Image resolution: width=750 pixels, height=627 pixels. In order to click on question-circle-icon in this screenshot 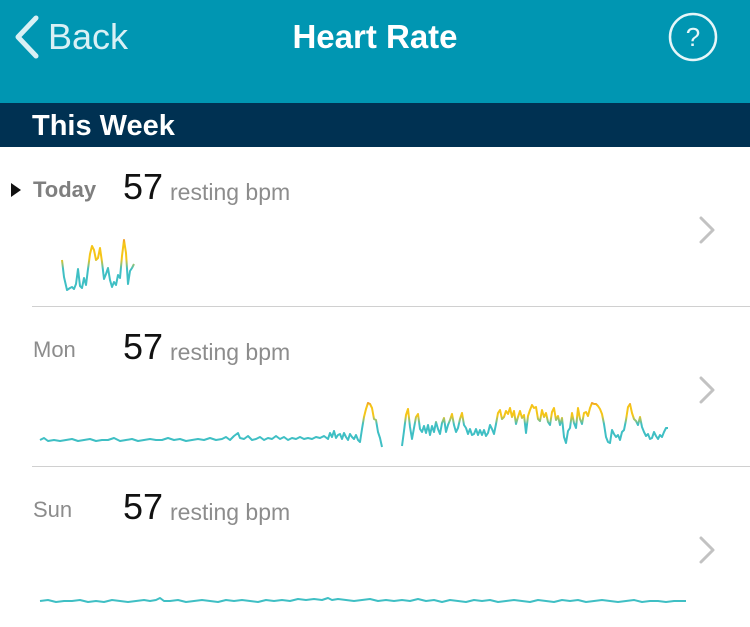, I will do `click(693, 37)`.